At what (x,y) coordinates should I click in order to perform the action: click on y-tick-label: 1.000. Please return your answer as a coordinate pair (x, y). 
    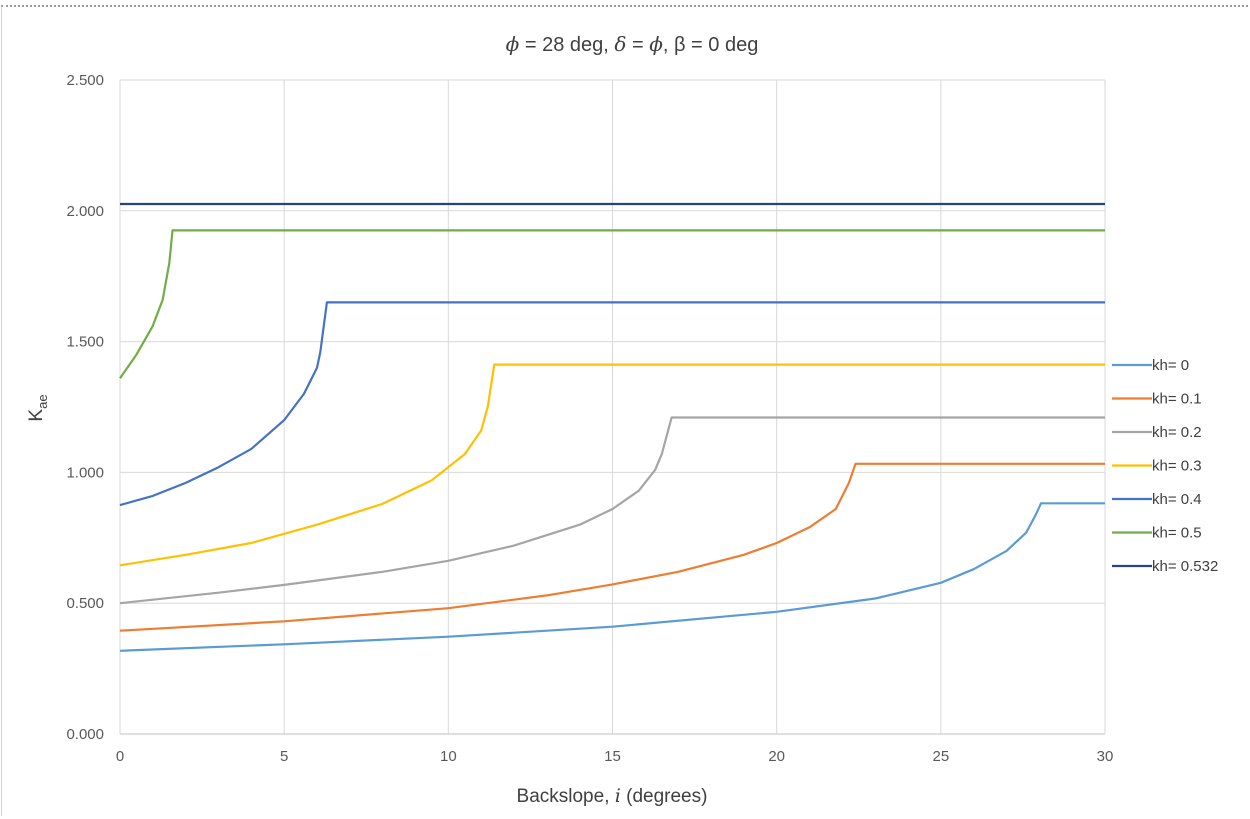
    Looking at the image, I should click on (85, 472).